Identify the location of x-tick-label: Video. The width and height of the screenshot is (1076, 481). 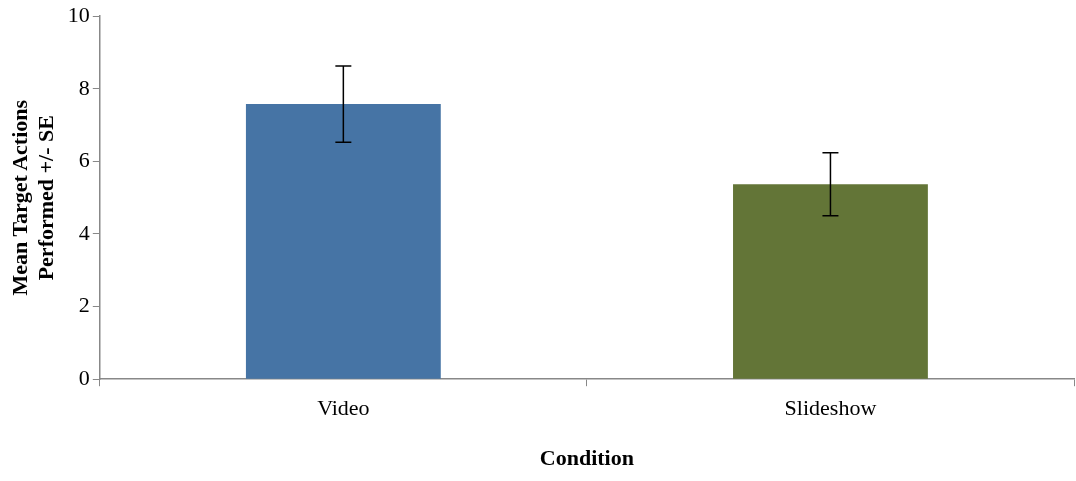
(343, 408).